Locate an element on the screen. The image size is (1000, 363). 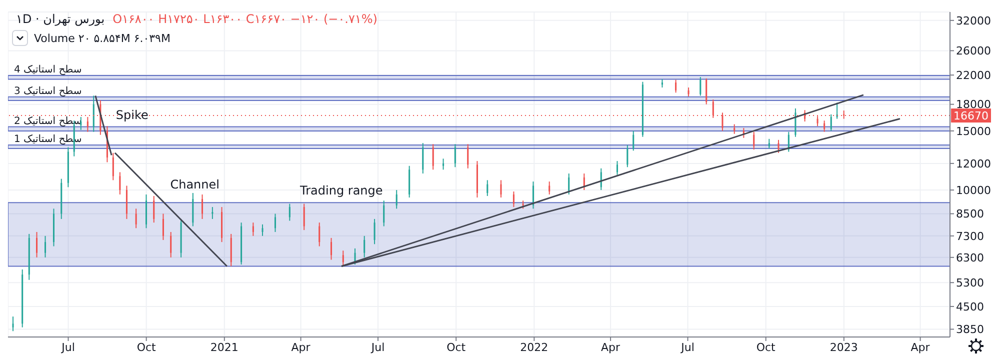
y-tick-label: 12000 is located at coordinates (973, 163).